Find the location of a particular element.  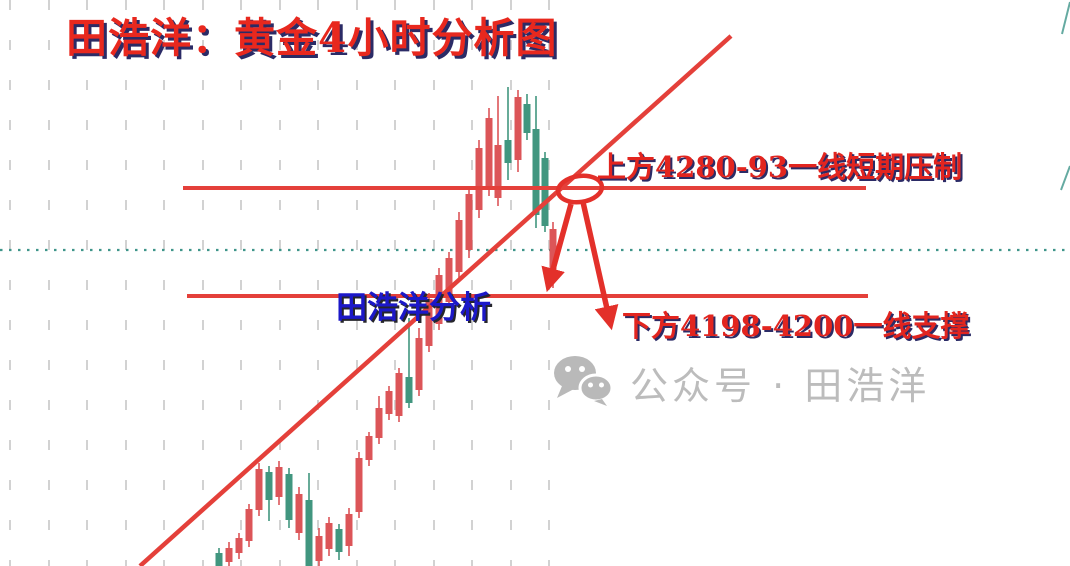

watermark: 公众号 · 田浩洋 is located at coordinates (741, 382).